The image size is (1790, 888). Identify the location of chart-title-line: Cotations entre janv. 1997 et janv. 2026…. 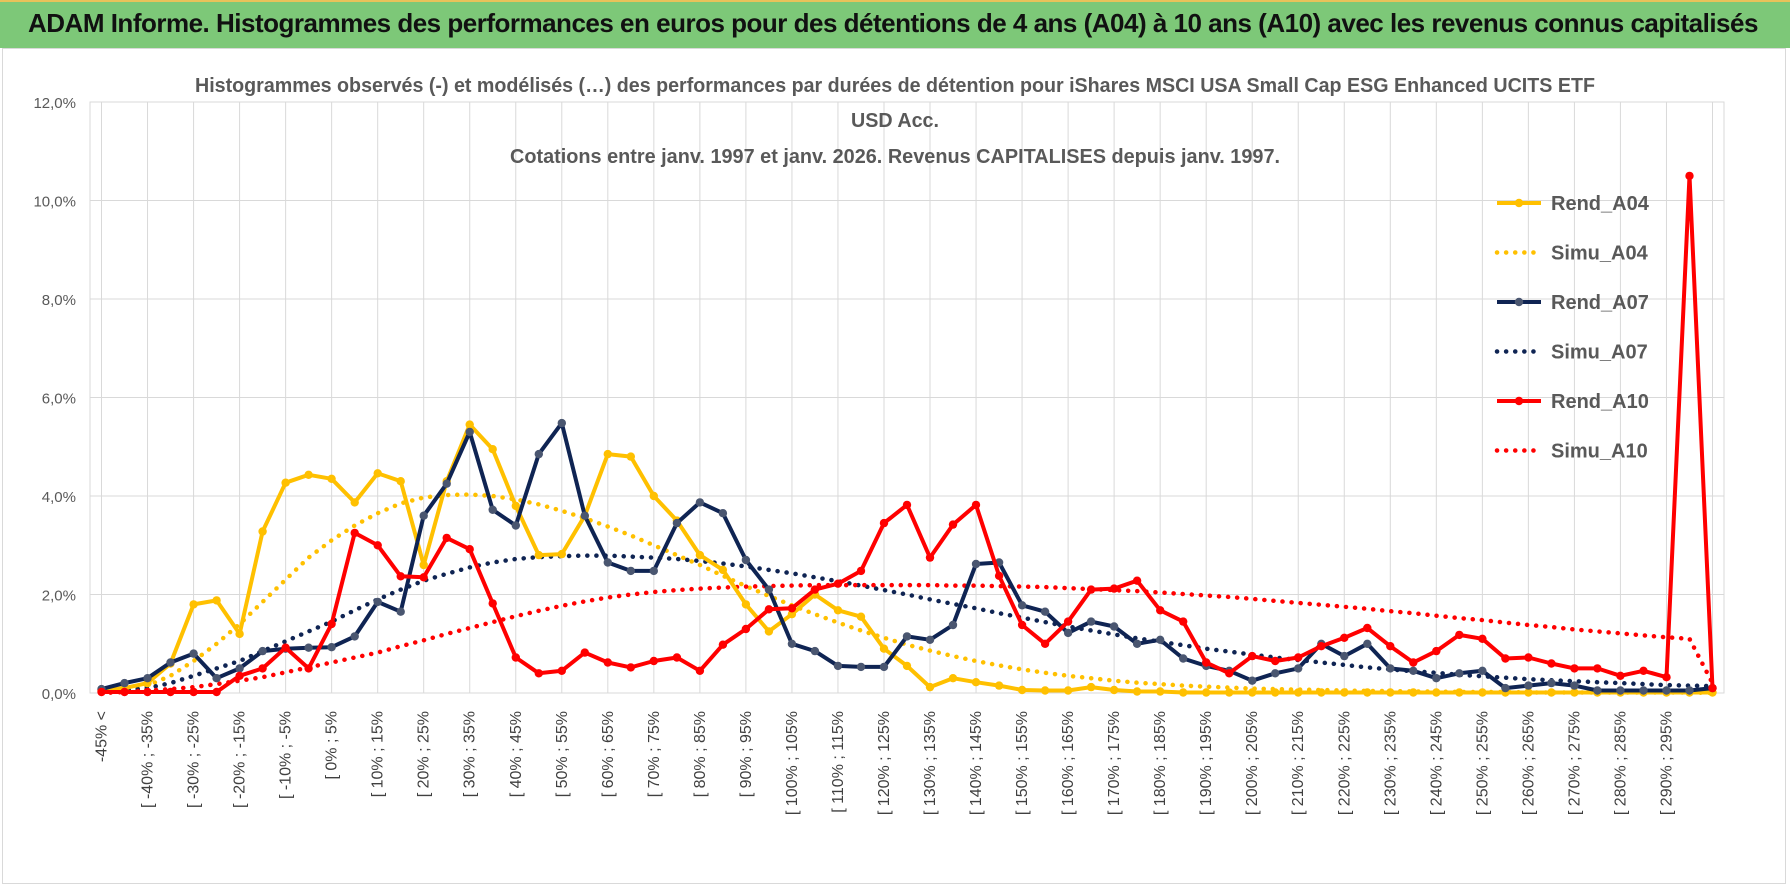
(895, 157).